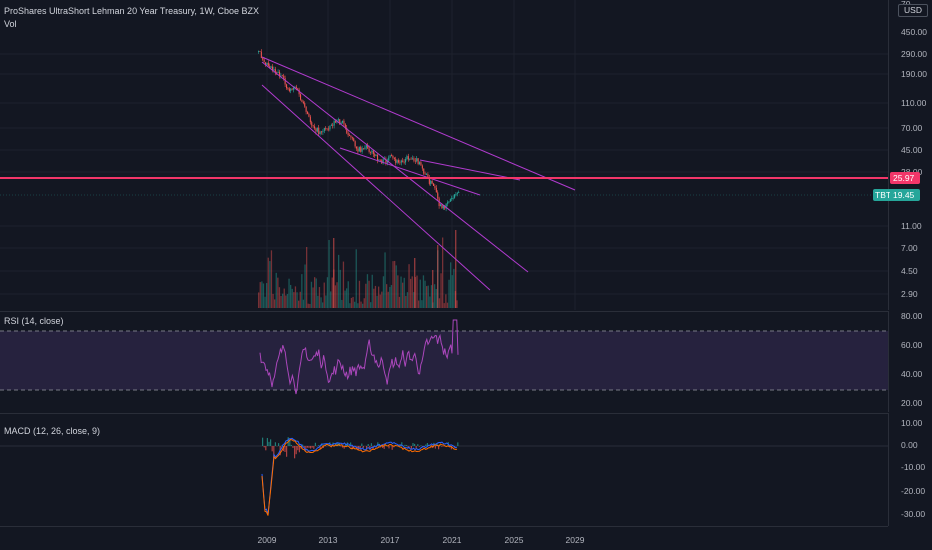  Describe the element at coordinates (914, 54) in the screenshot. I see `price-tick: 290.00` at that location.